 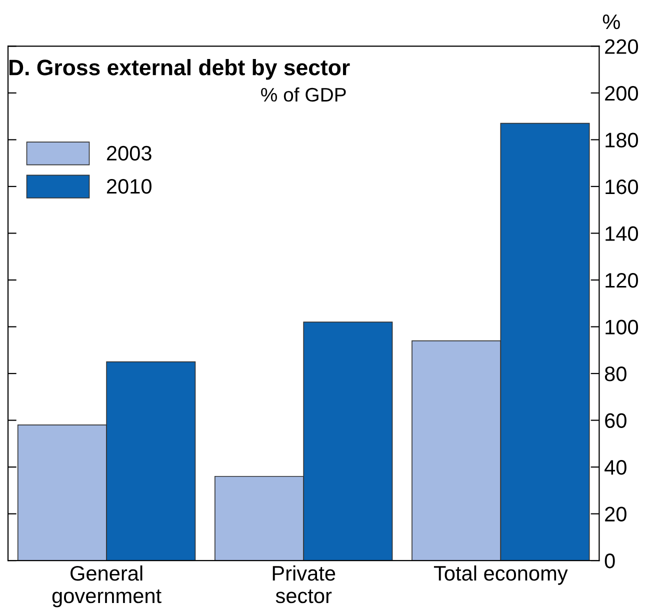 I want to click on text: D. Gross external debt by sector, so click(x=180, y=69).